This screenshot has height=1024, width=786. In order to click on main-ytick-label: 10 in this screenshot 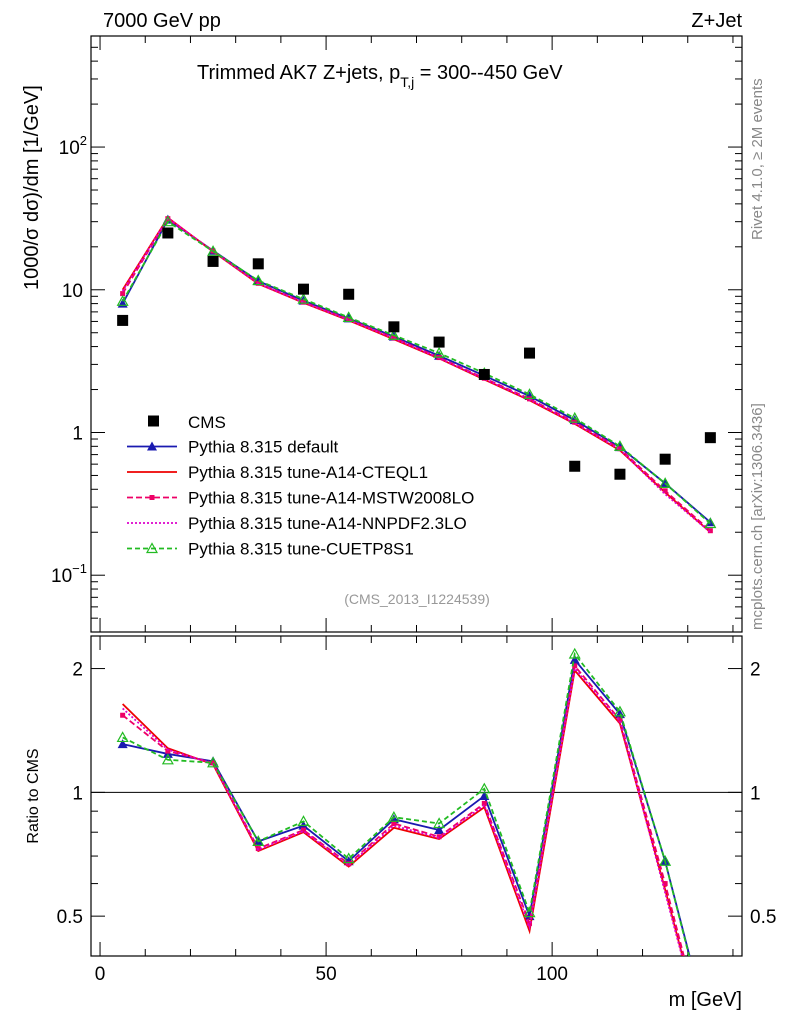, I will do `click(72, 291)`.